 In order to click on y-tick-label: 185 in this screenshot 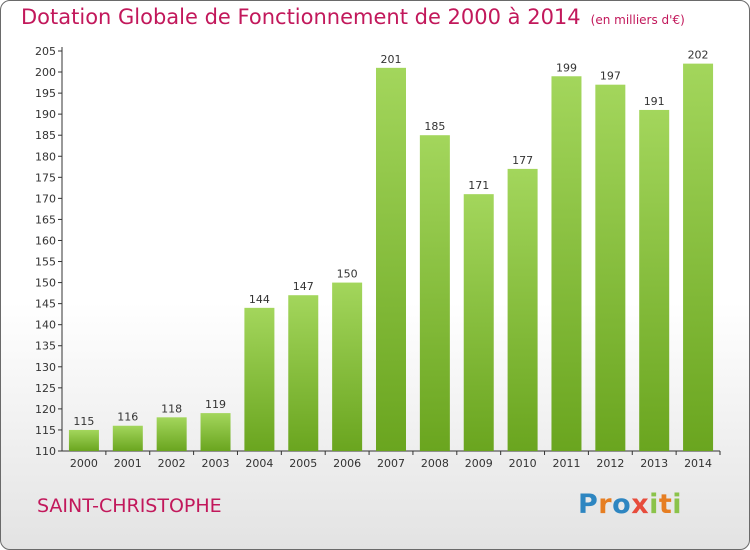, I will do `click(45, 135)`.